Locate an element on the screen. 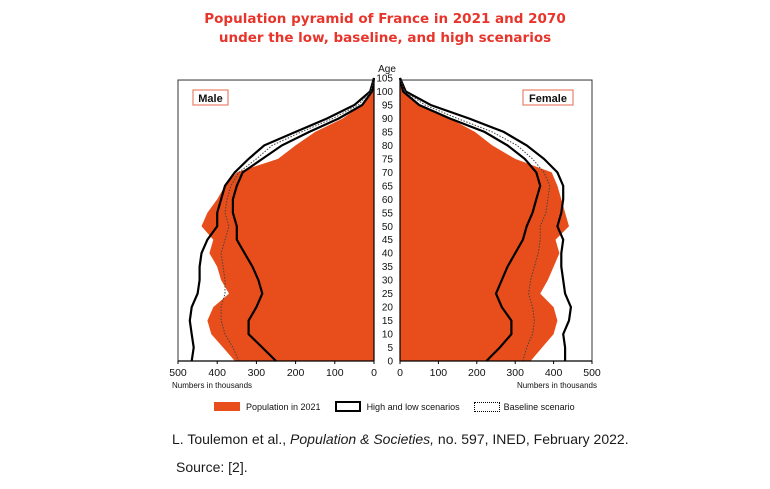 This screenshot has width=770, height=489. x-tick-label-left: 500 is located at coordinates (178, 373).